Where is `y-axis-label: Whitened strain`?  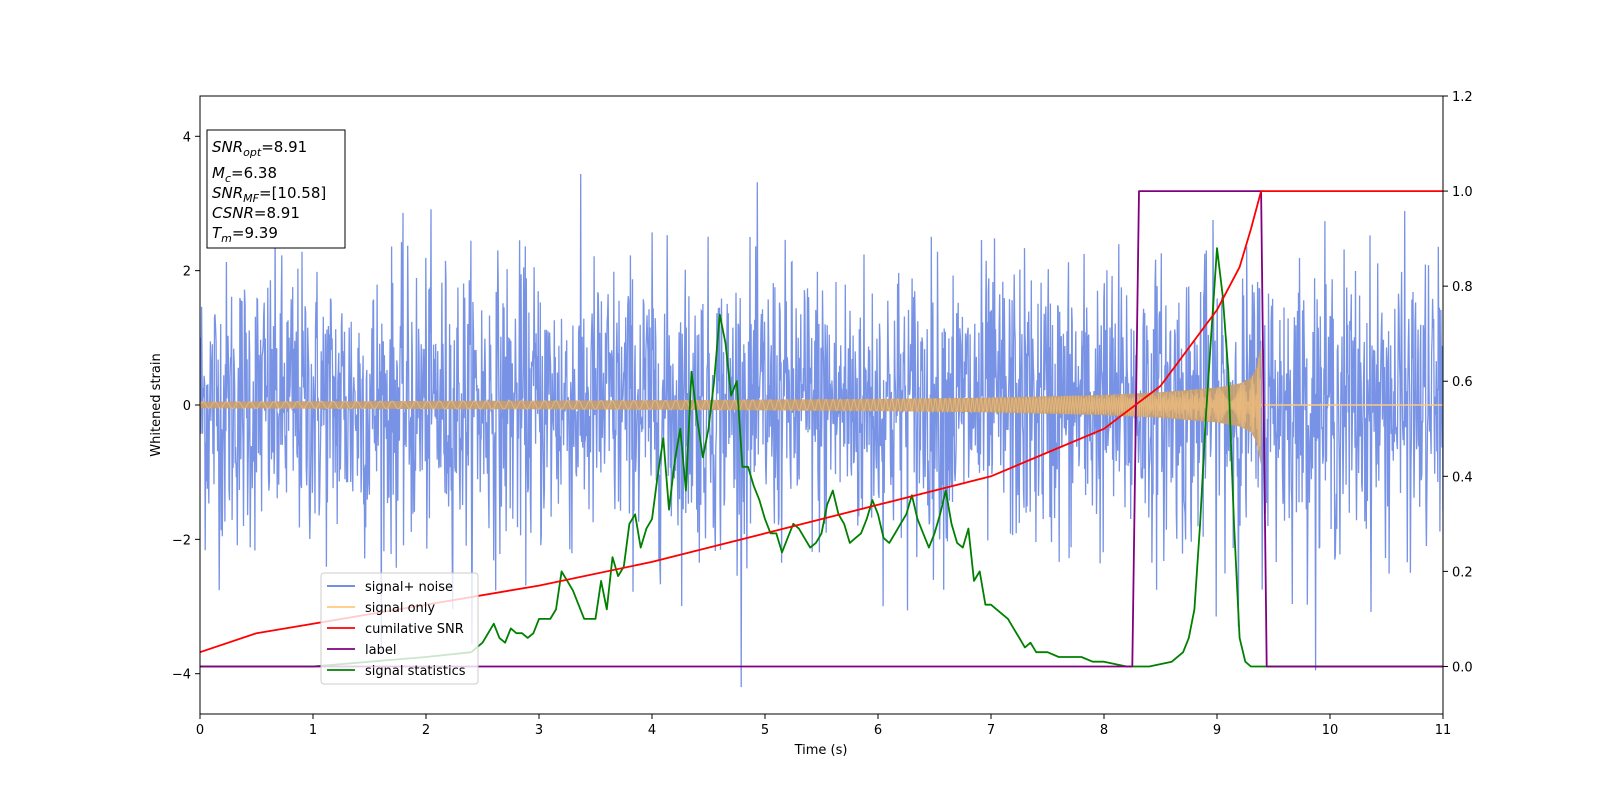 y-axis-label: Whitened strain is located at coordinates (156, 404).